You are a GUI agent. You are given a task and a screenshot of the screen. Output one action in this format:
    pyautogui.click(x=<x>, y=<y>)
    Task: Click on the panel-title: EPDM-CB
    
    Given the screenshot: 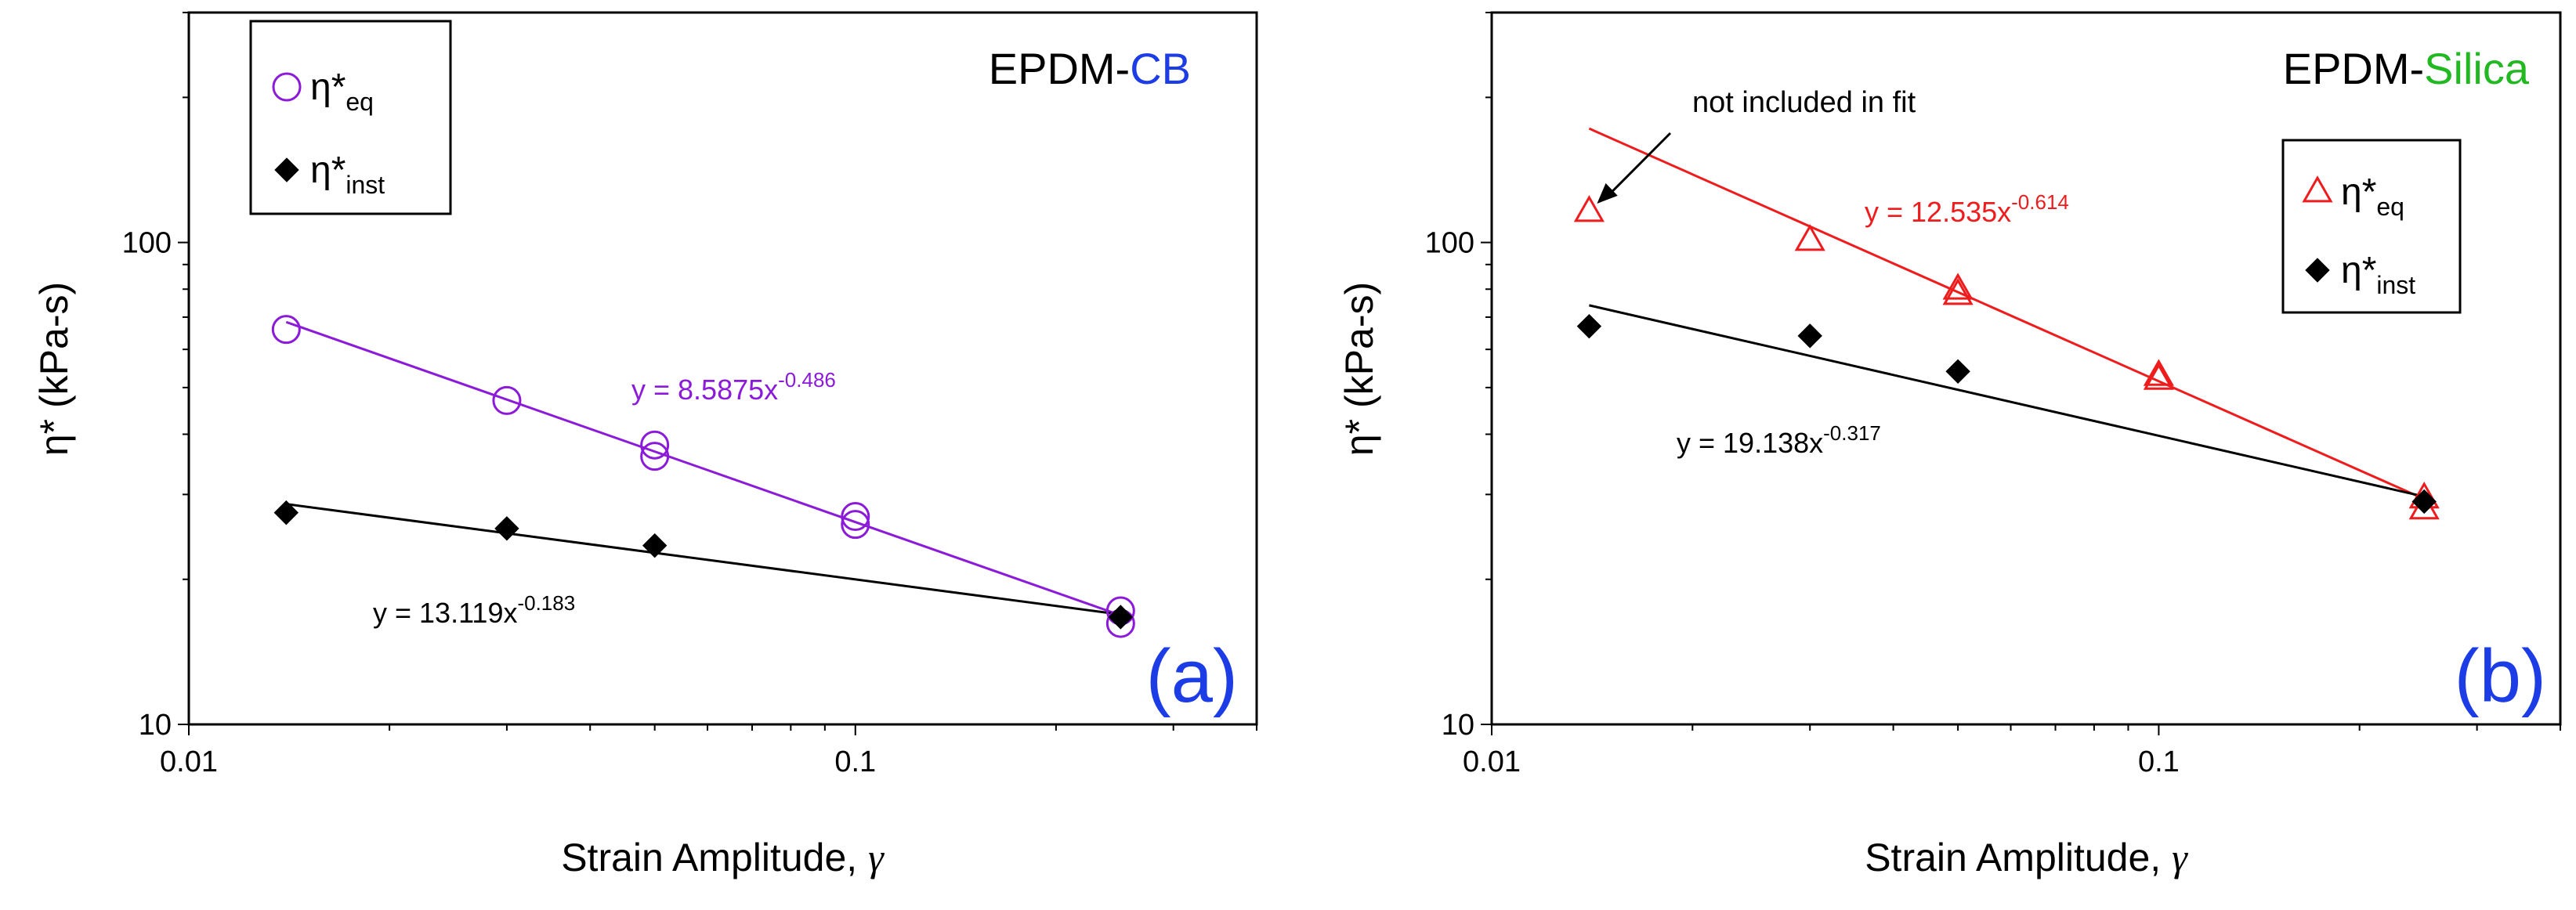 What is the action you would take?
    pyautogui.click(x=1090, y=68)
    